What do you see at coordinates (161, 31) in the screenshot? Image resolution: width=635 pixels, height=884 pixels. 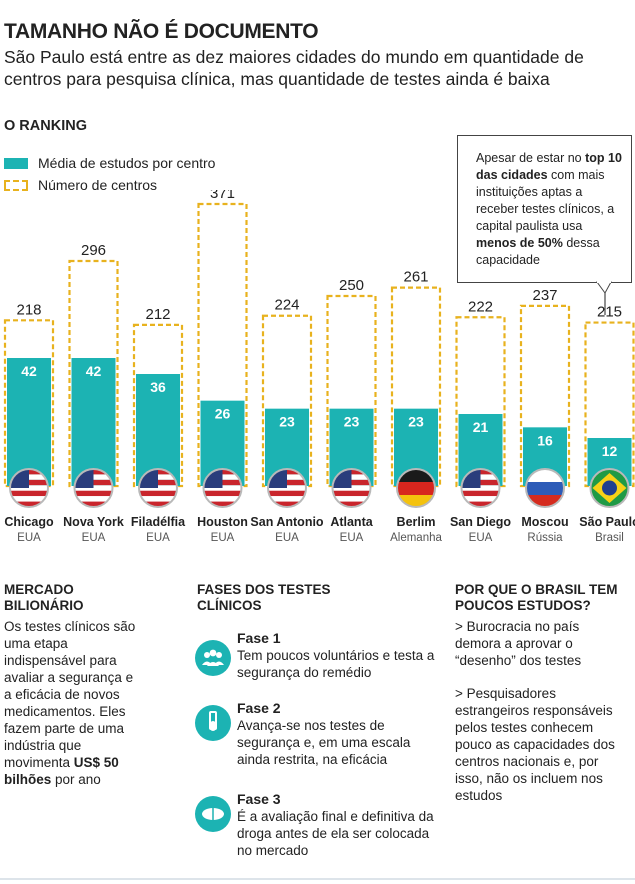 I see `page-title: TAMANHO NÃO É DOCUMENTO` at bounding box center [161, 31].